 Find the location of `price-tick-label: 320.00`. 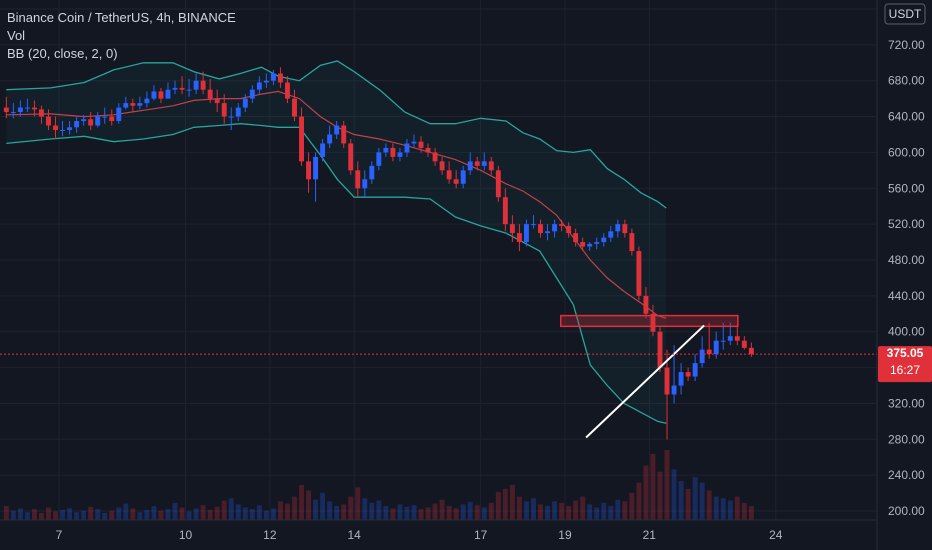

price-tick-label: 320.00 is located at coordinates (906, 403).